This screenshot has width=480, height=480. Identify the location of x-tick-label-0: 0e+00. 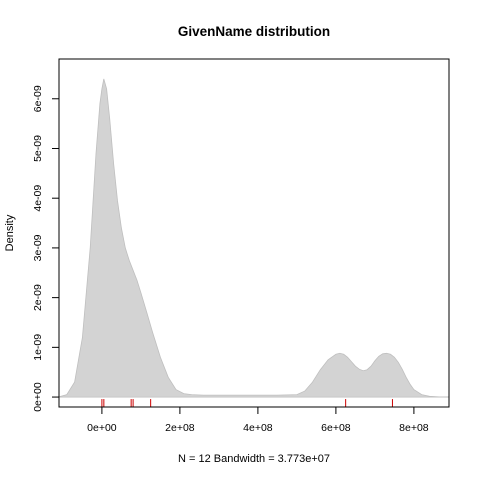
(102, 428).